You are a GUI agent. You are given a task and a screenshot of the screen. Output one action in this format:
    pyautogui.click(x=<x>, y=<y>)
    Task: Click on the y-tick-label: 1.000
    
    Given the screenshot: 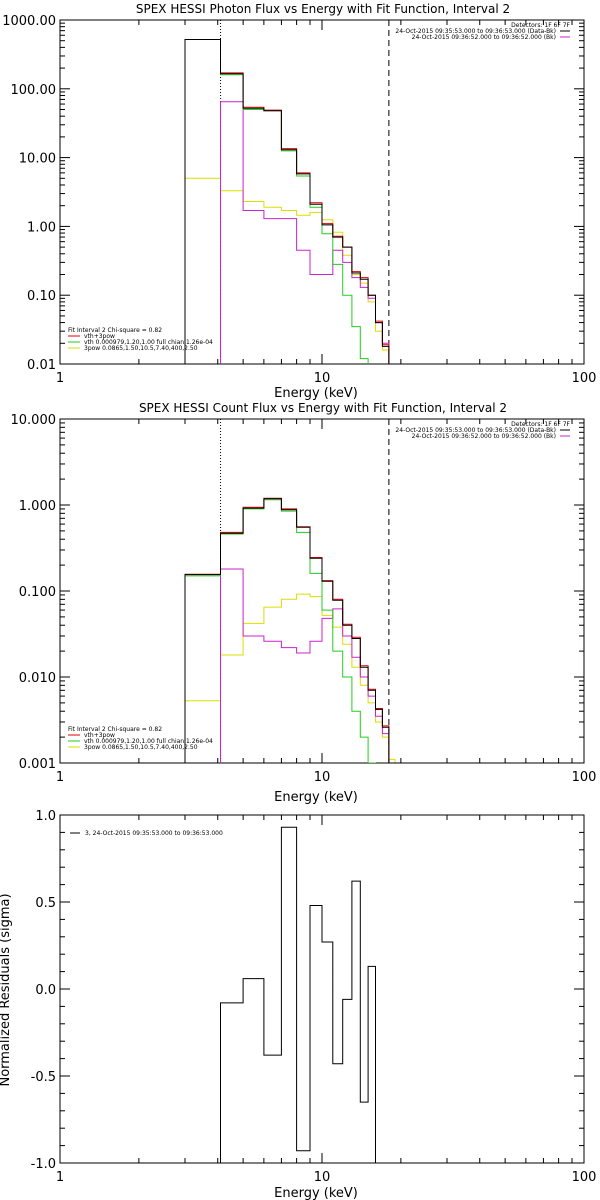 What is the action you would take?
    pyautogui.click(x=37, y=506)
    